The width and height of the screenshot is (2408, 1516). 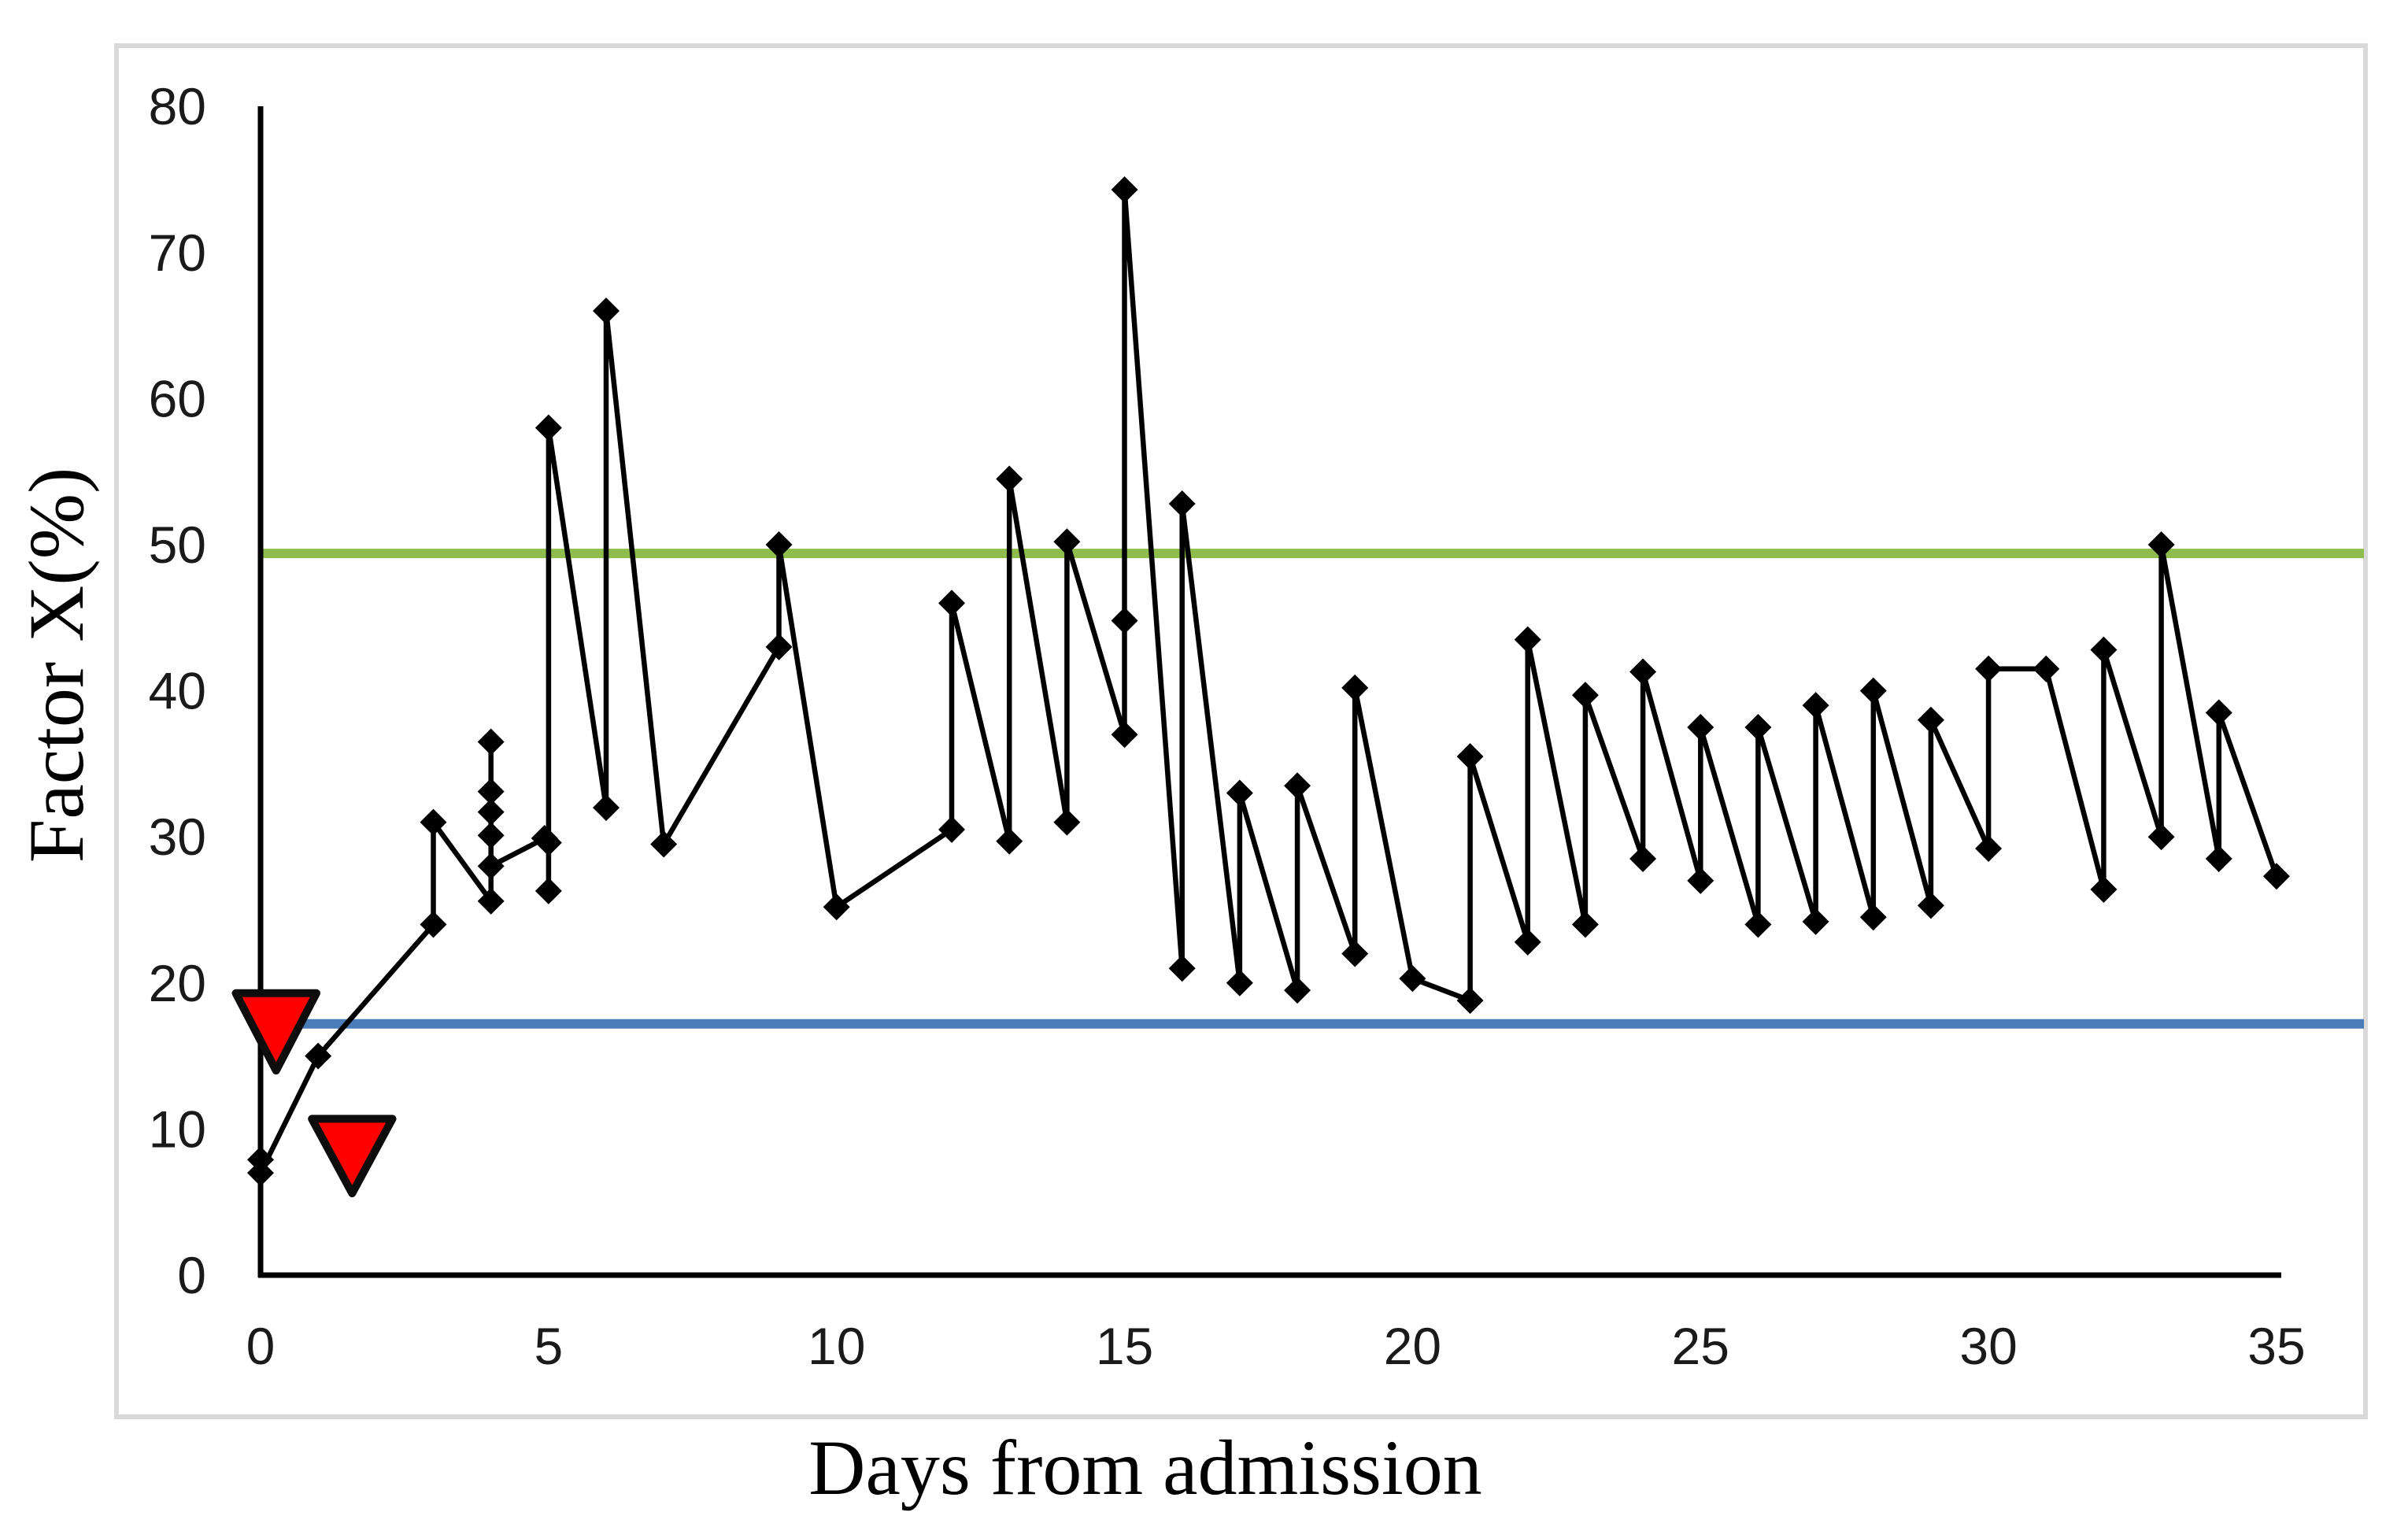 I want to click on y-tick-label: 10, so click(x=178, y=1129).